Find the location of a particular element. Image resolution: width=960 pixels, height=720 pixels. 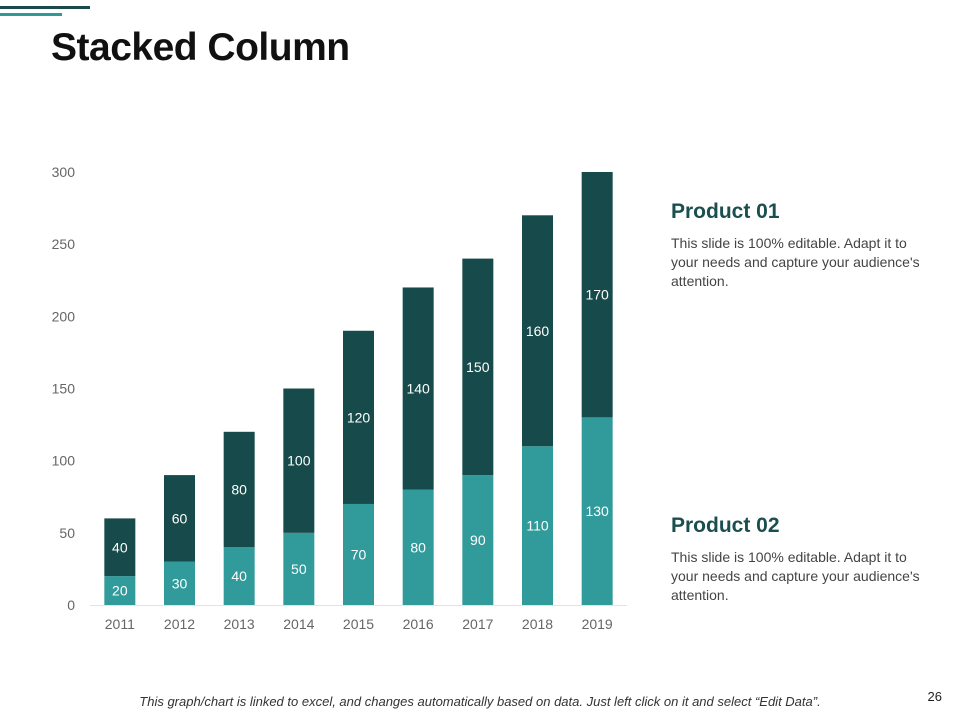

bar-product-02-2012 is located at coordinates (179, 583).